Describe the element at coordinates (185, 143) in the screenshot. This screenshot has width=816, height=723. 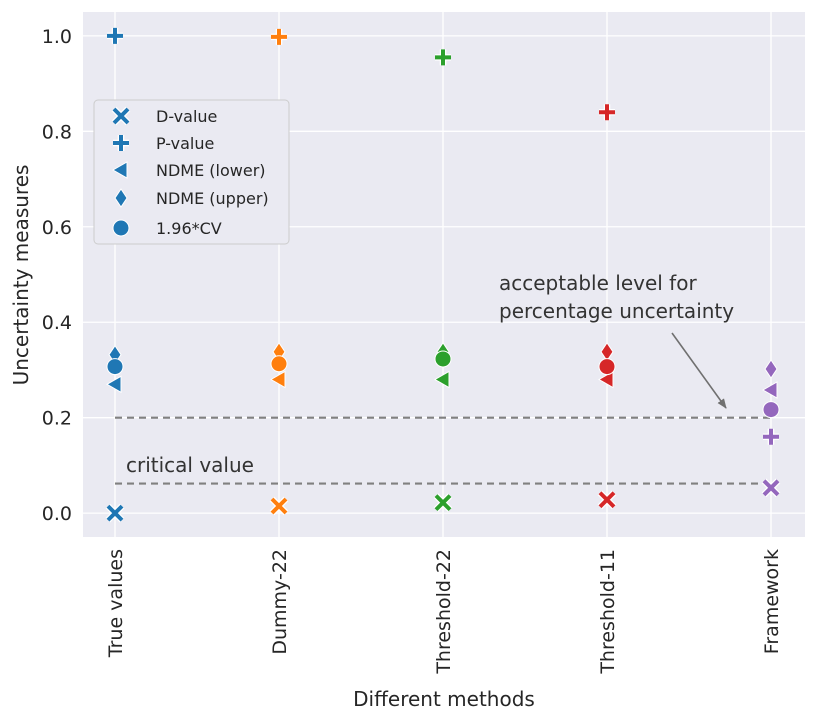
I see `legend-label-p-value: P-value` at that location.